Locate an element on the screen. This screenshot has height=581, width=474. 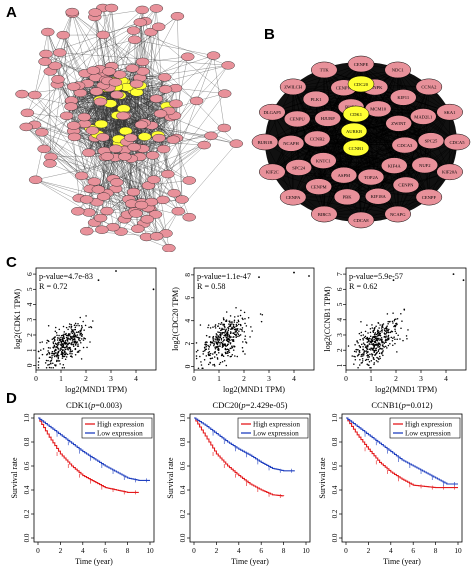
y-tick-label: 0.2 is located at coordinates (335, 513).